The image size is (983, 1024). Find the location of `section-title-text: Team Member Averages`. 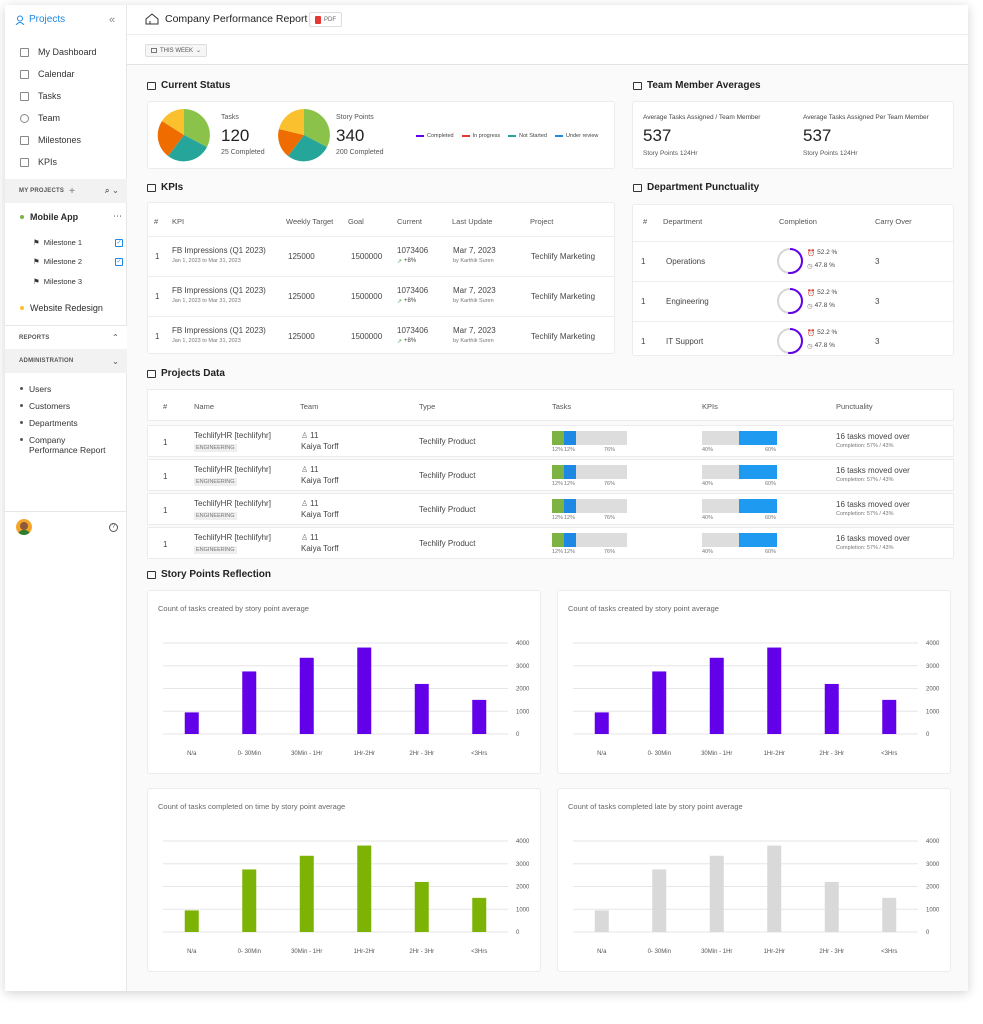

section-title-text: Team Member Averages is located at coordinates (704, 85).